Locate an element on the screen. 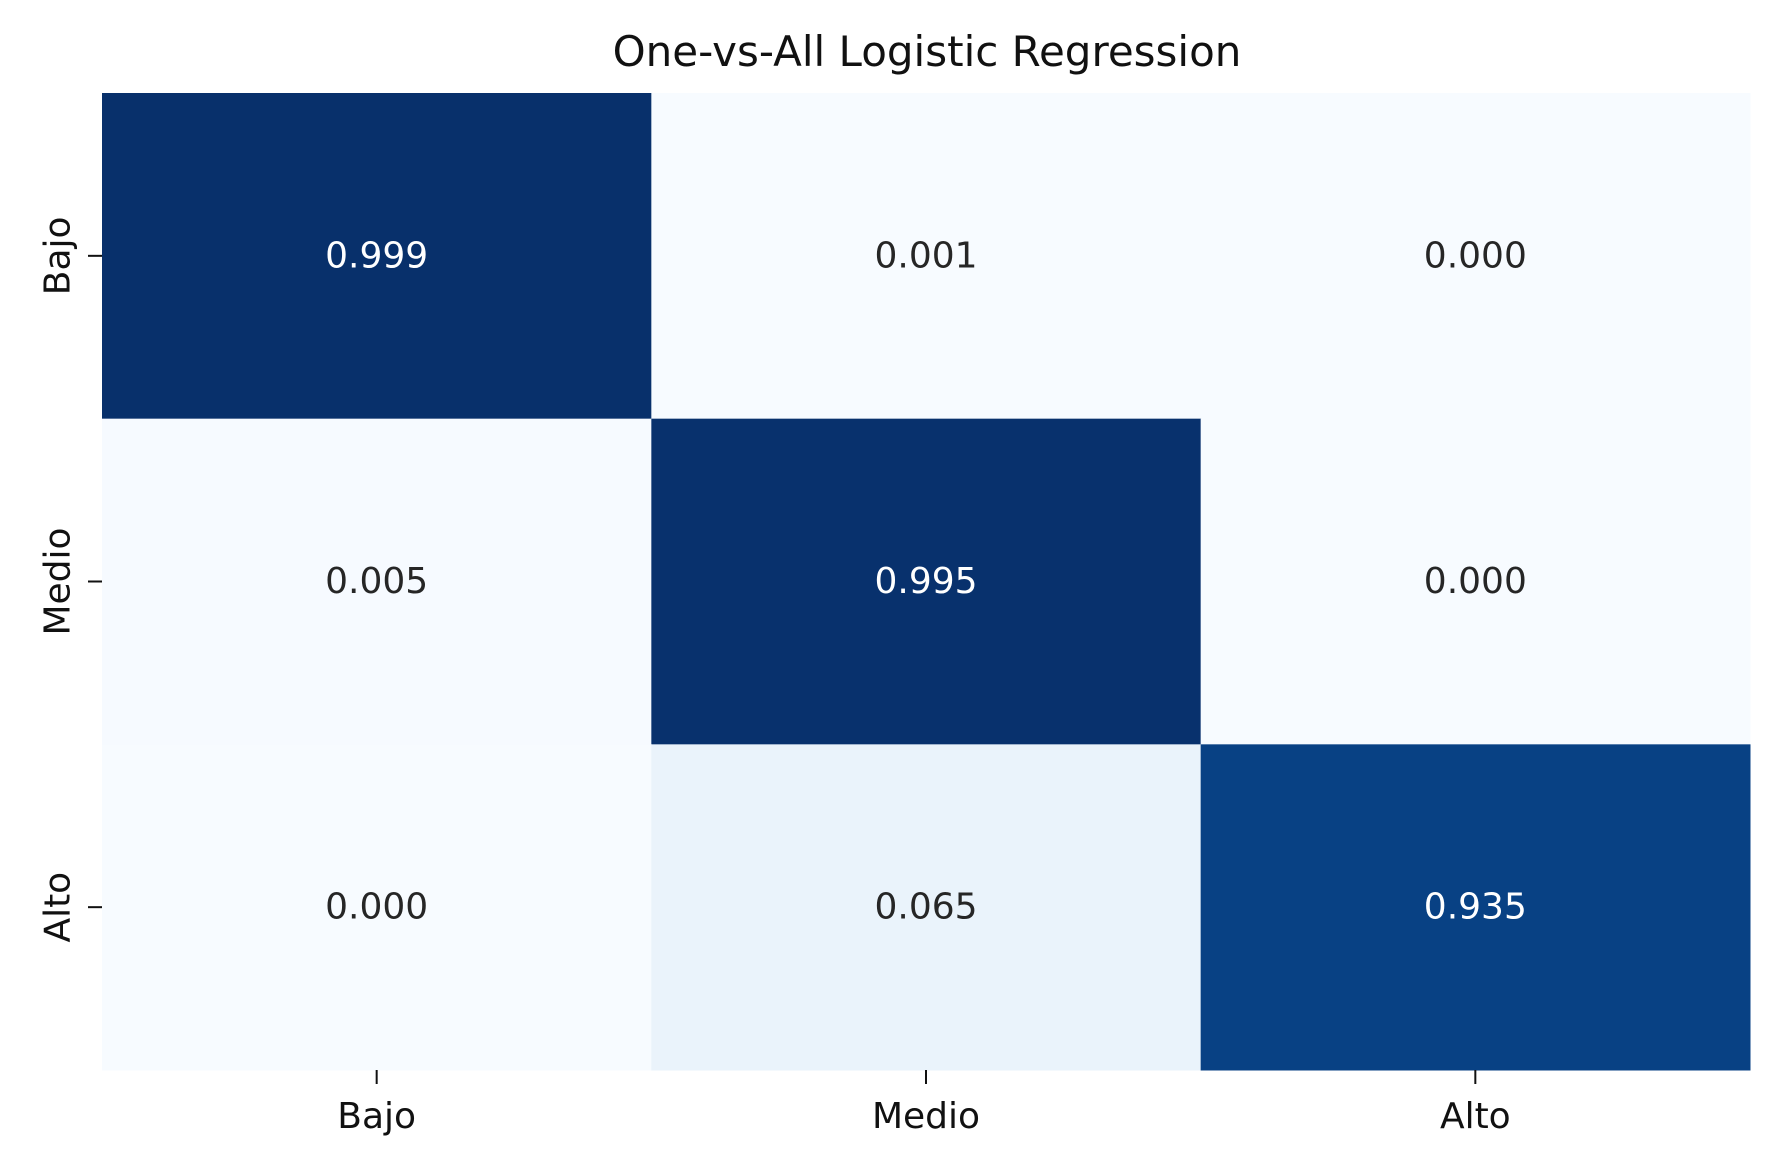  x-tick-label: Bajo is located at coordinates (376, 1116).